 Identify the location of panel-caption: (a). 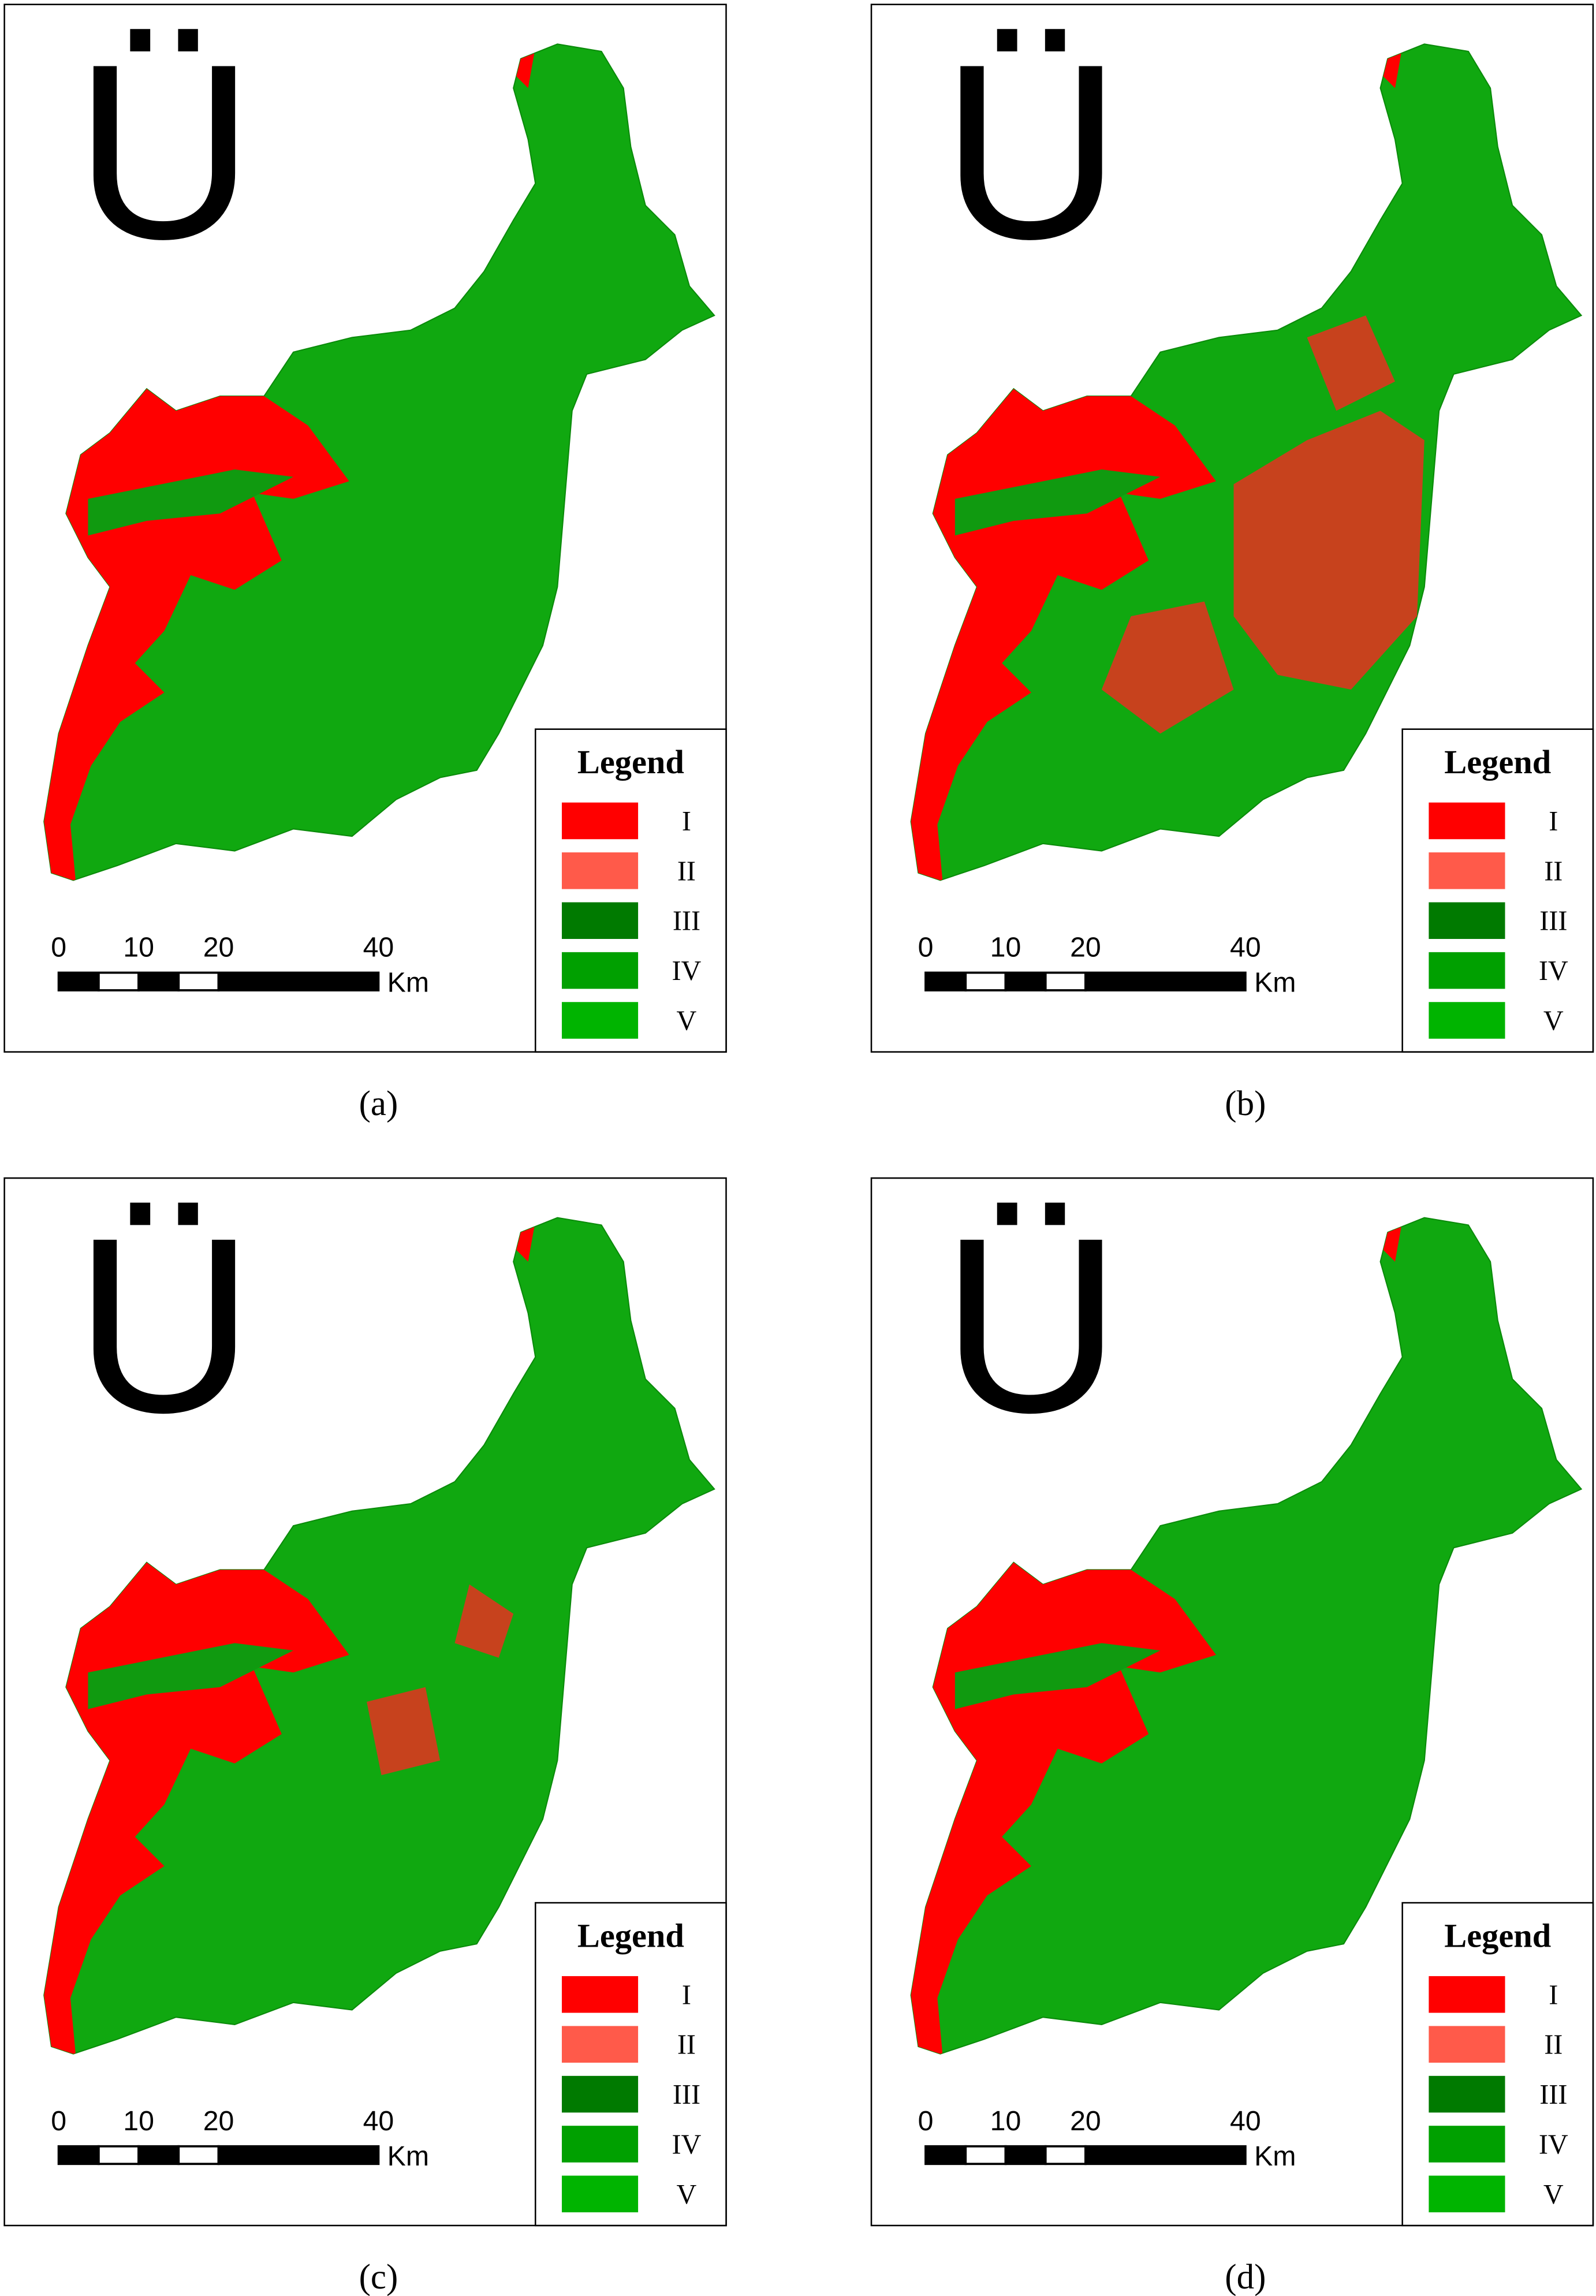
(379, 1103).